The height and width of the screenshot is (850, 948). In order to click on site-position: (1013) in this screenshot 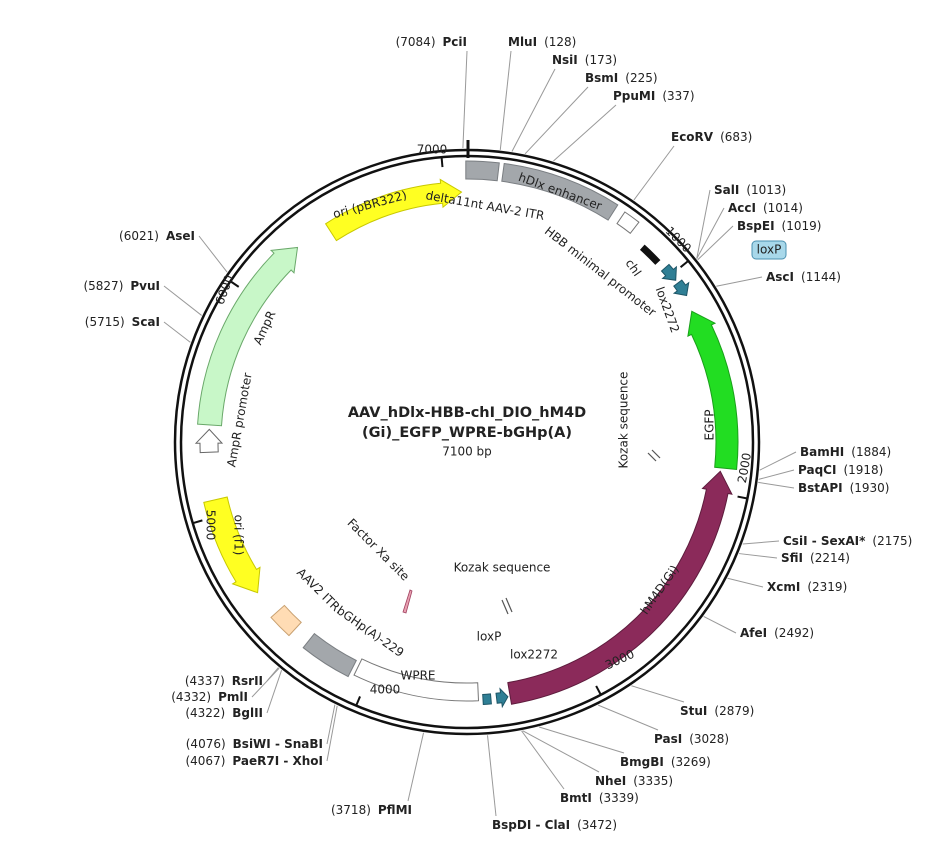, I will do `click(766, 190)`.